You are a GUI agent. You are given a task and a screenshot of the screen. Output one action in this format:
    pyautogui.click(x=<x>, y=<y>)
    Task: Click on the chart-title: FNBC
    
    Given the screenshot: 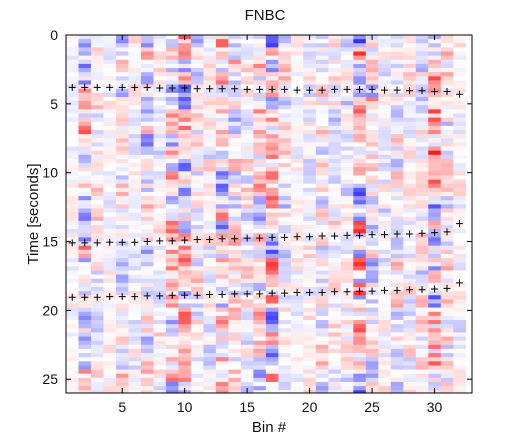 What is the action you would take?
    pyautogui.click(x=265, y=15)
    